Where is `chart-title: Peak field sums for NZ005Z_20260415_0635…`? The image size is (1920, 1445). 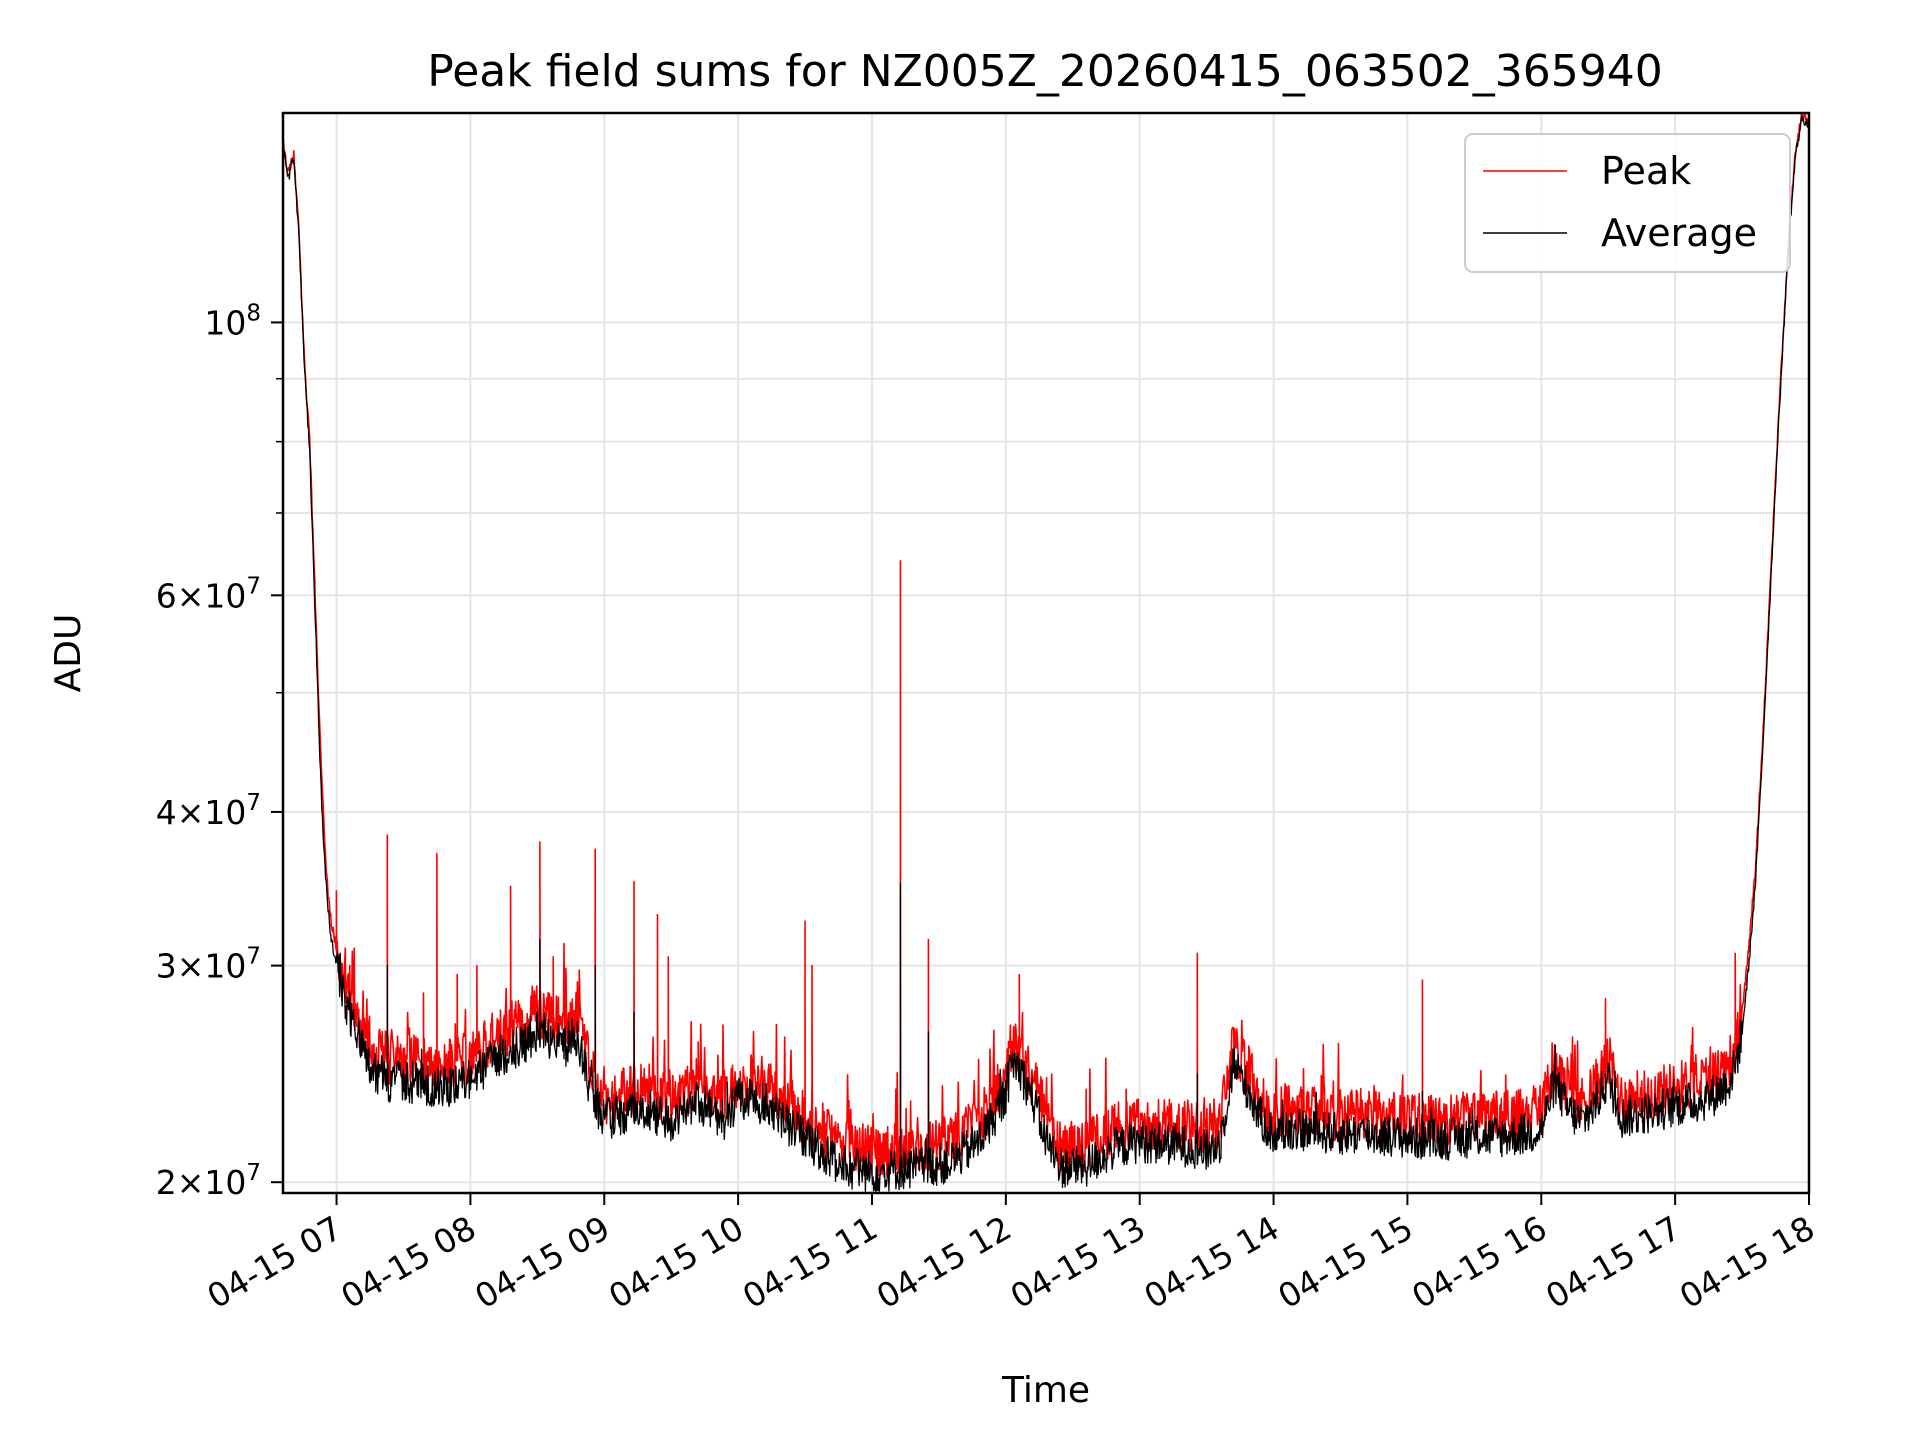 chart-title: Peak field sums for NZ005Z_20260415_0635… is located at coordinates (1045, 71).